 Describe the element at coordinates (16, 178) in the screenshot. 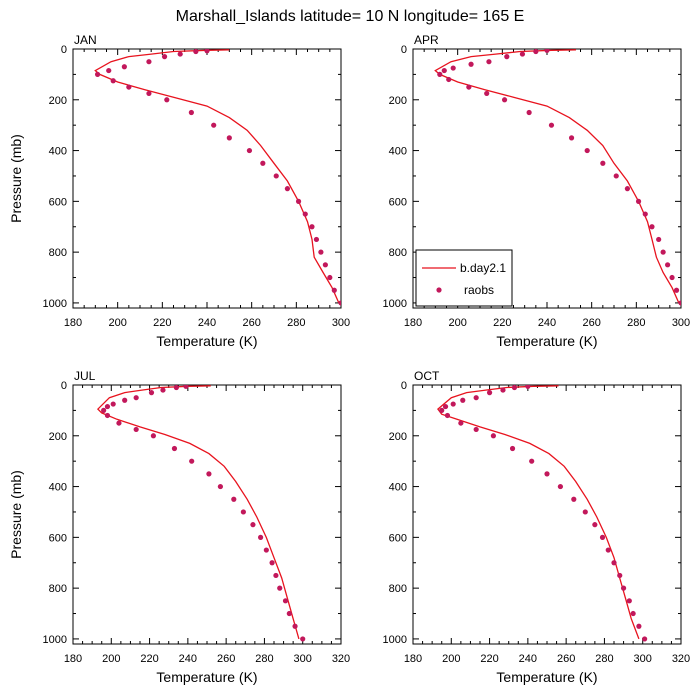

I see `y-axis-label: Pressure (mb)` at that location.